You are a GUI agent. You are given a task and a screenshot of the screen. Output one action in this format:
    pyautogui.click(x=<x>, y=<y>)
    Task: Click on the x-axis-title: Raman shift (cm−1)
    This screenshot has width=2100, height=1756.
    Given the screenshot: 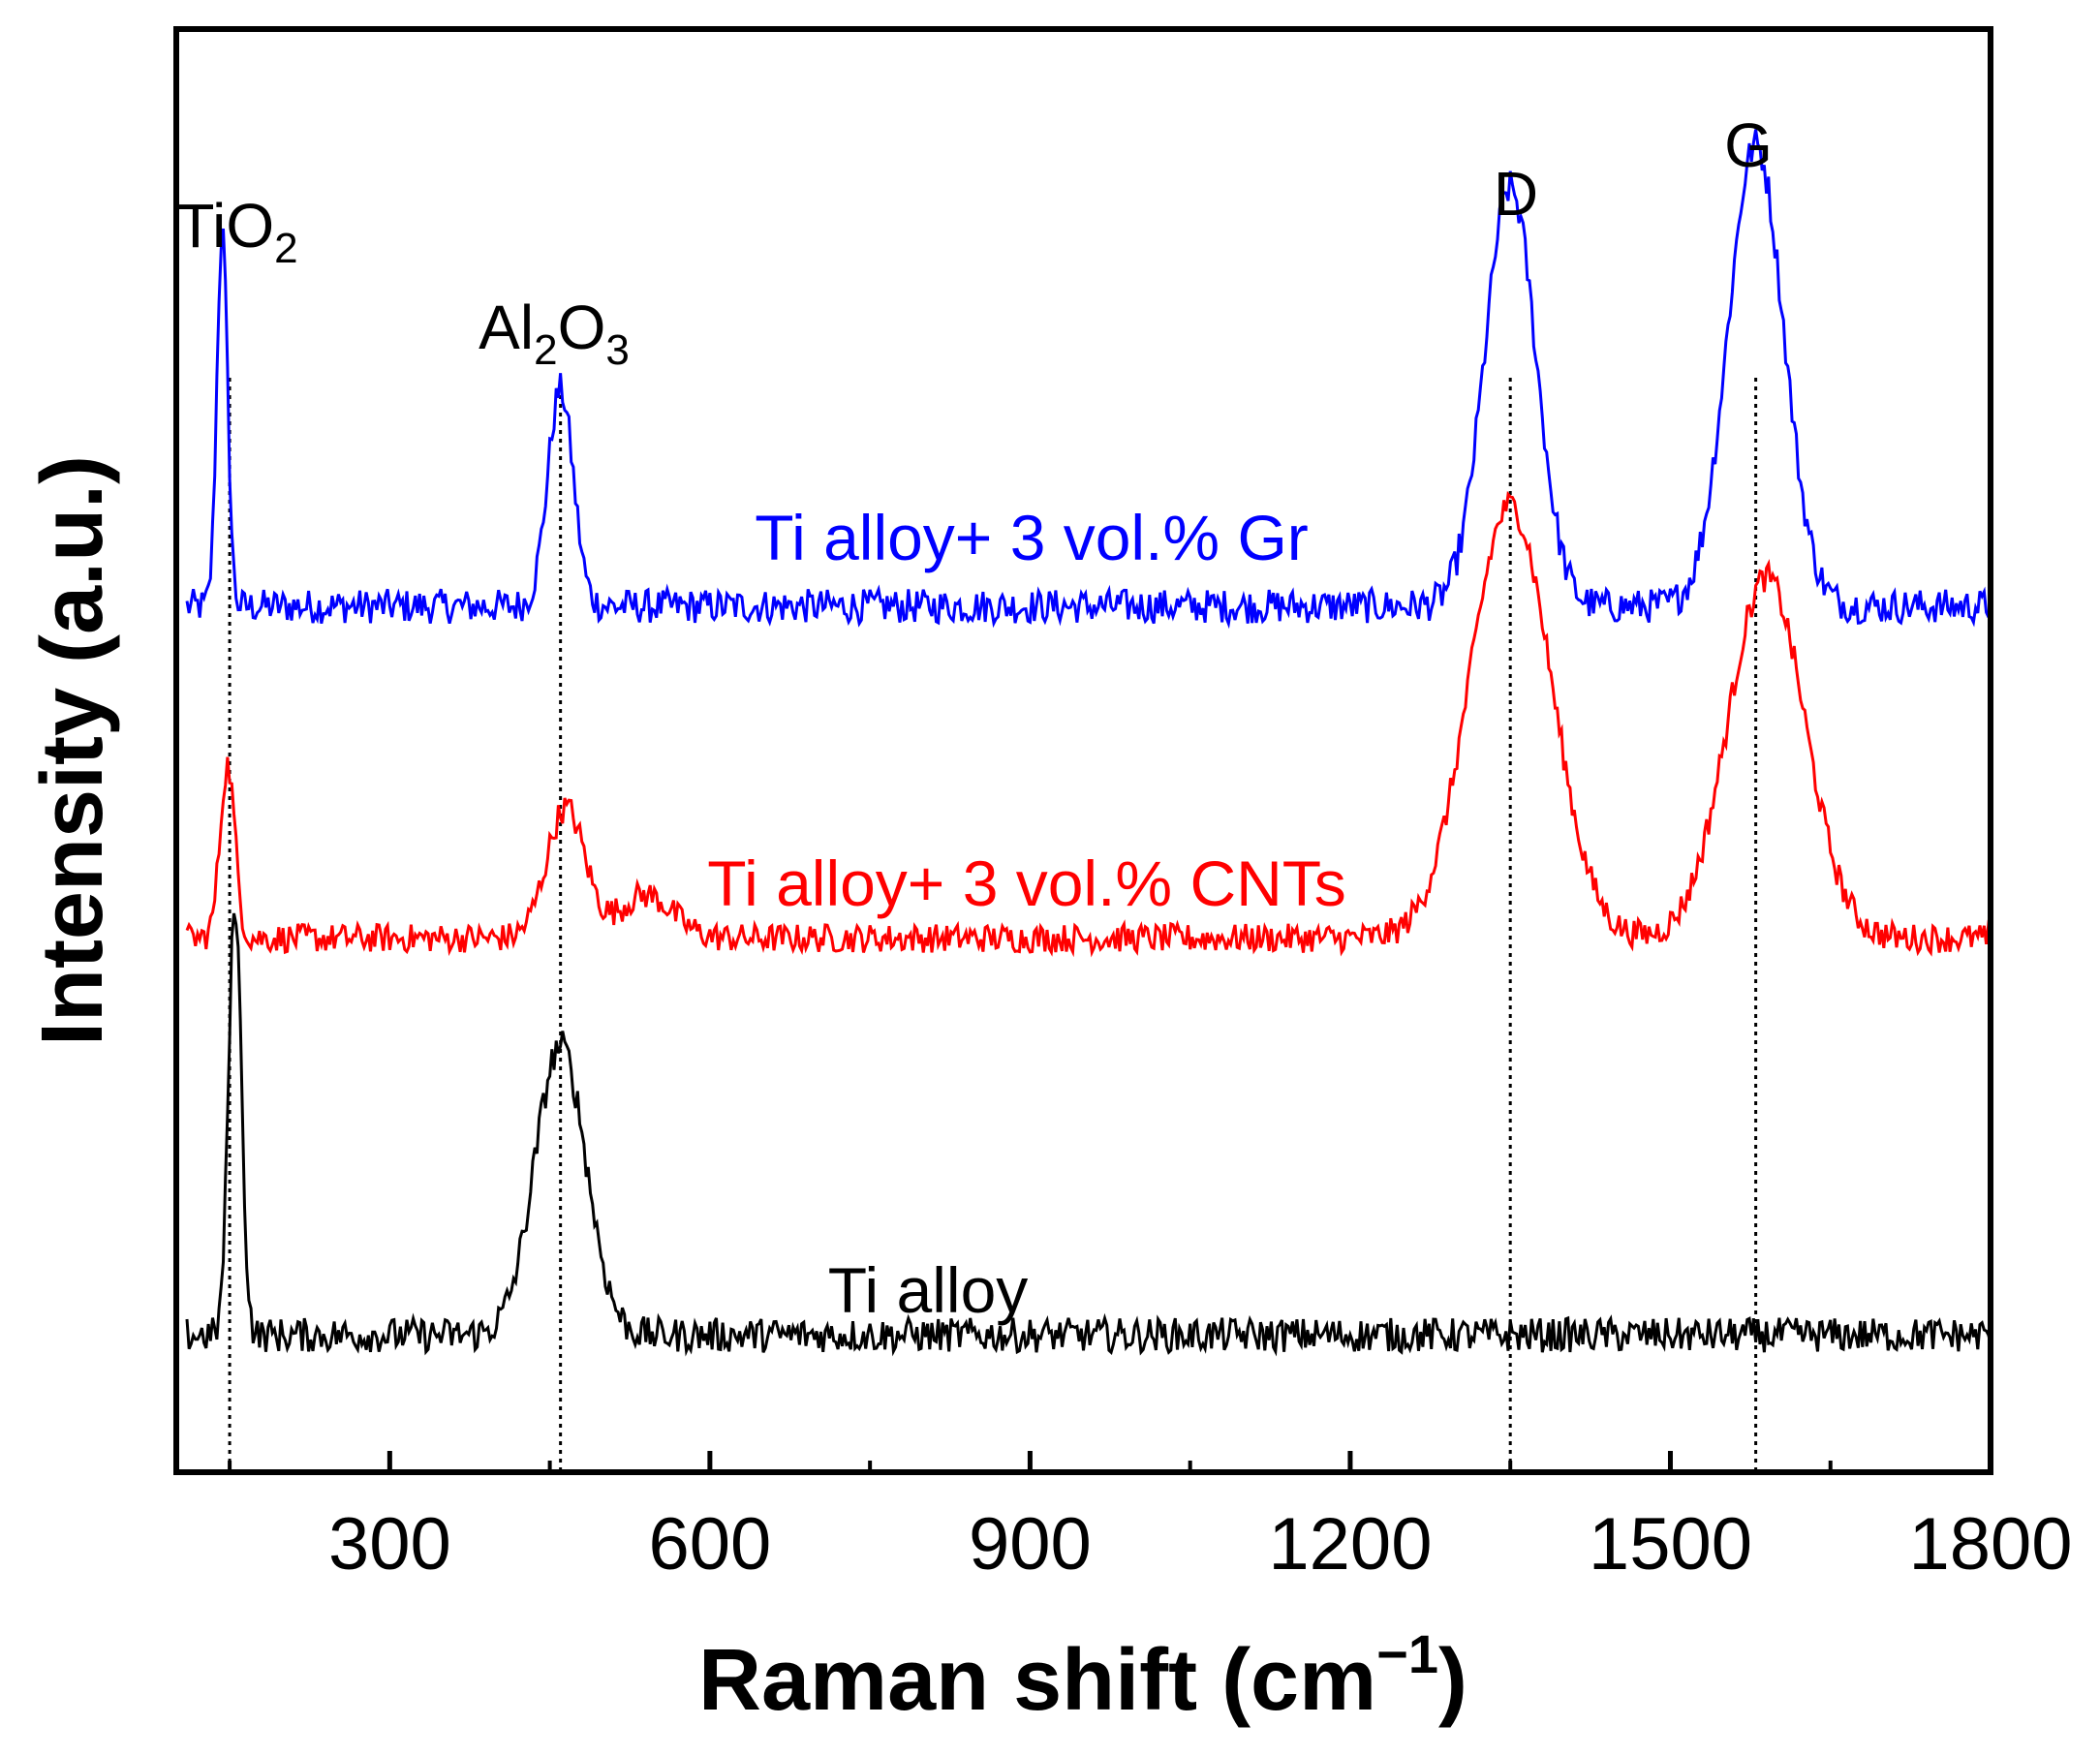 What is the action you would take?
    pyautogui.click(x=1082, y=1676)
    